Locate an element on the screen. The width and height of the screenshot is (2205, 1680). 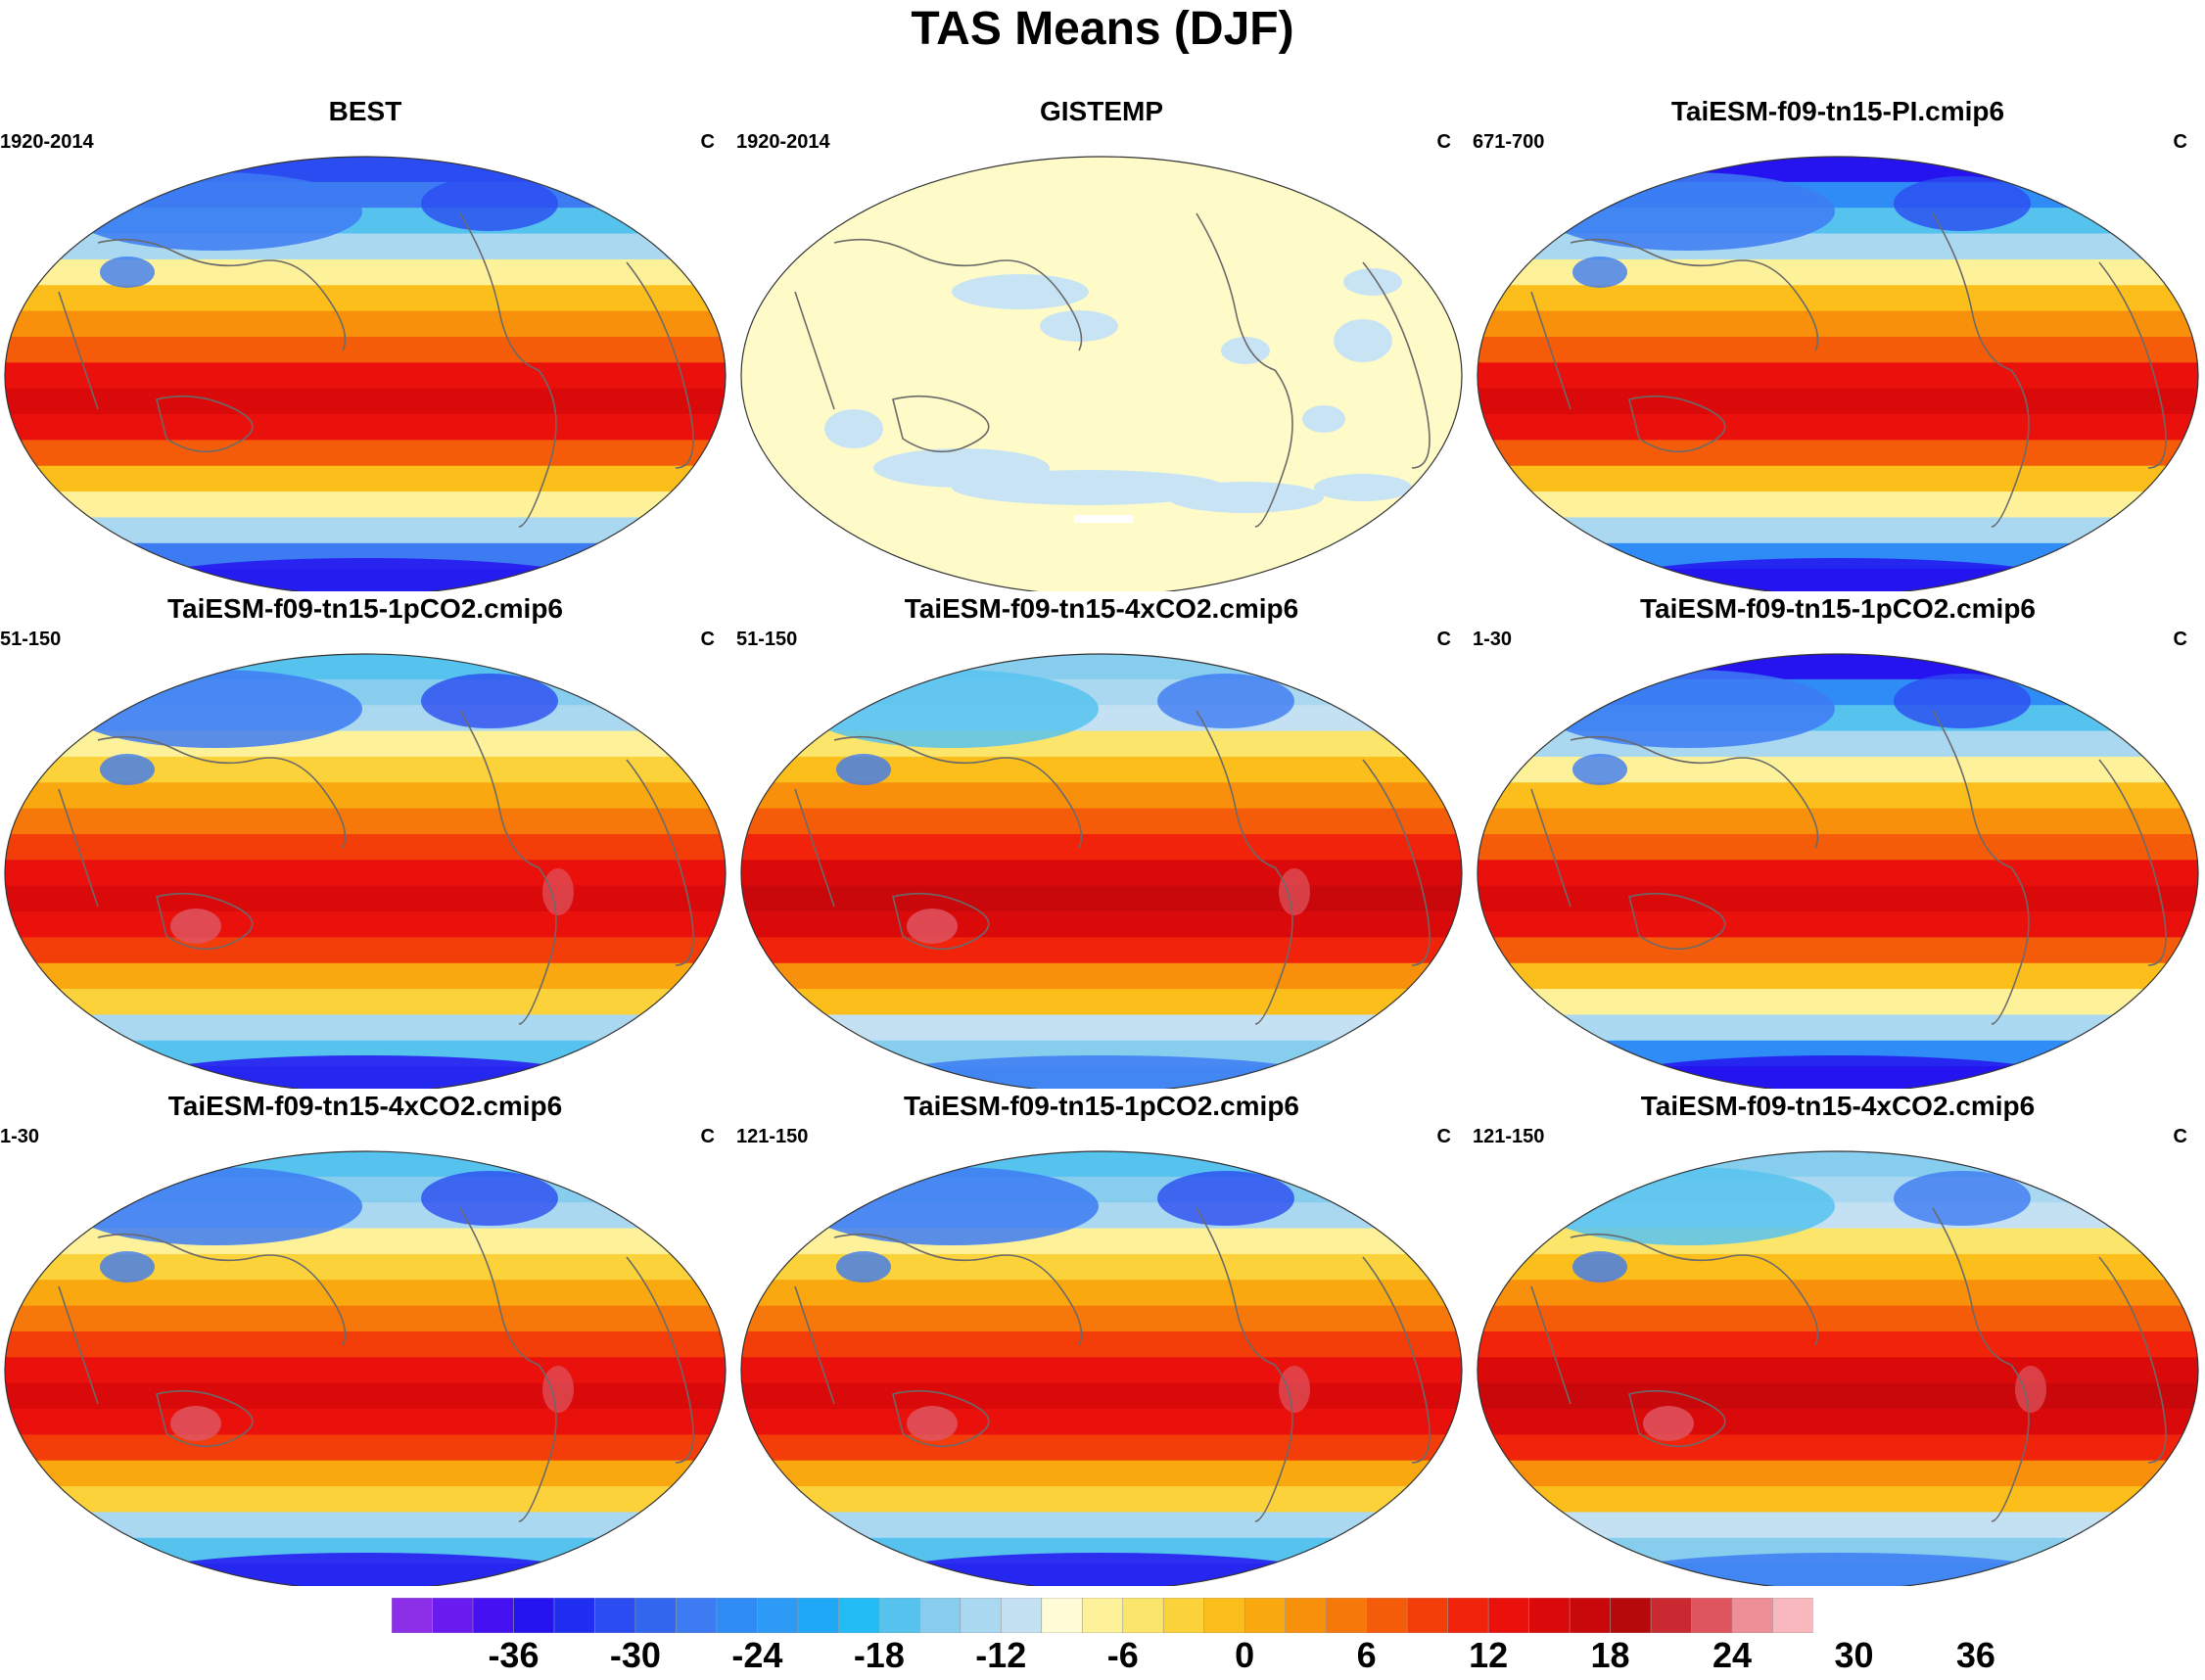
colorbar-tick-label: 6 is located at coordinates (1366, 1655).